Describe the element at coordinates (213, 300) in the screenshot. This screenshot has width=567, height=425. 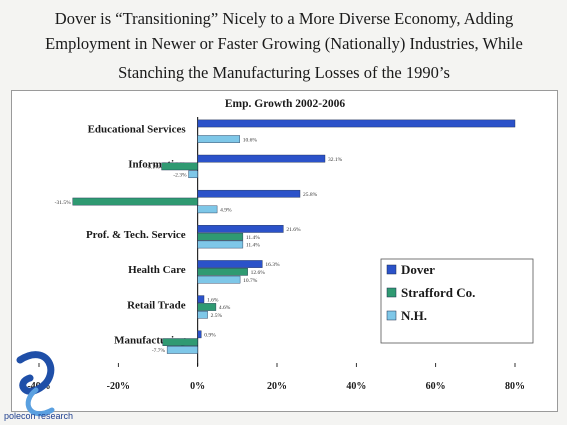
I see `data-label: 1.6%` at that location.